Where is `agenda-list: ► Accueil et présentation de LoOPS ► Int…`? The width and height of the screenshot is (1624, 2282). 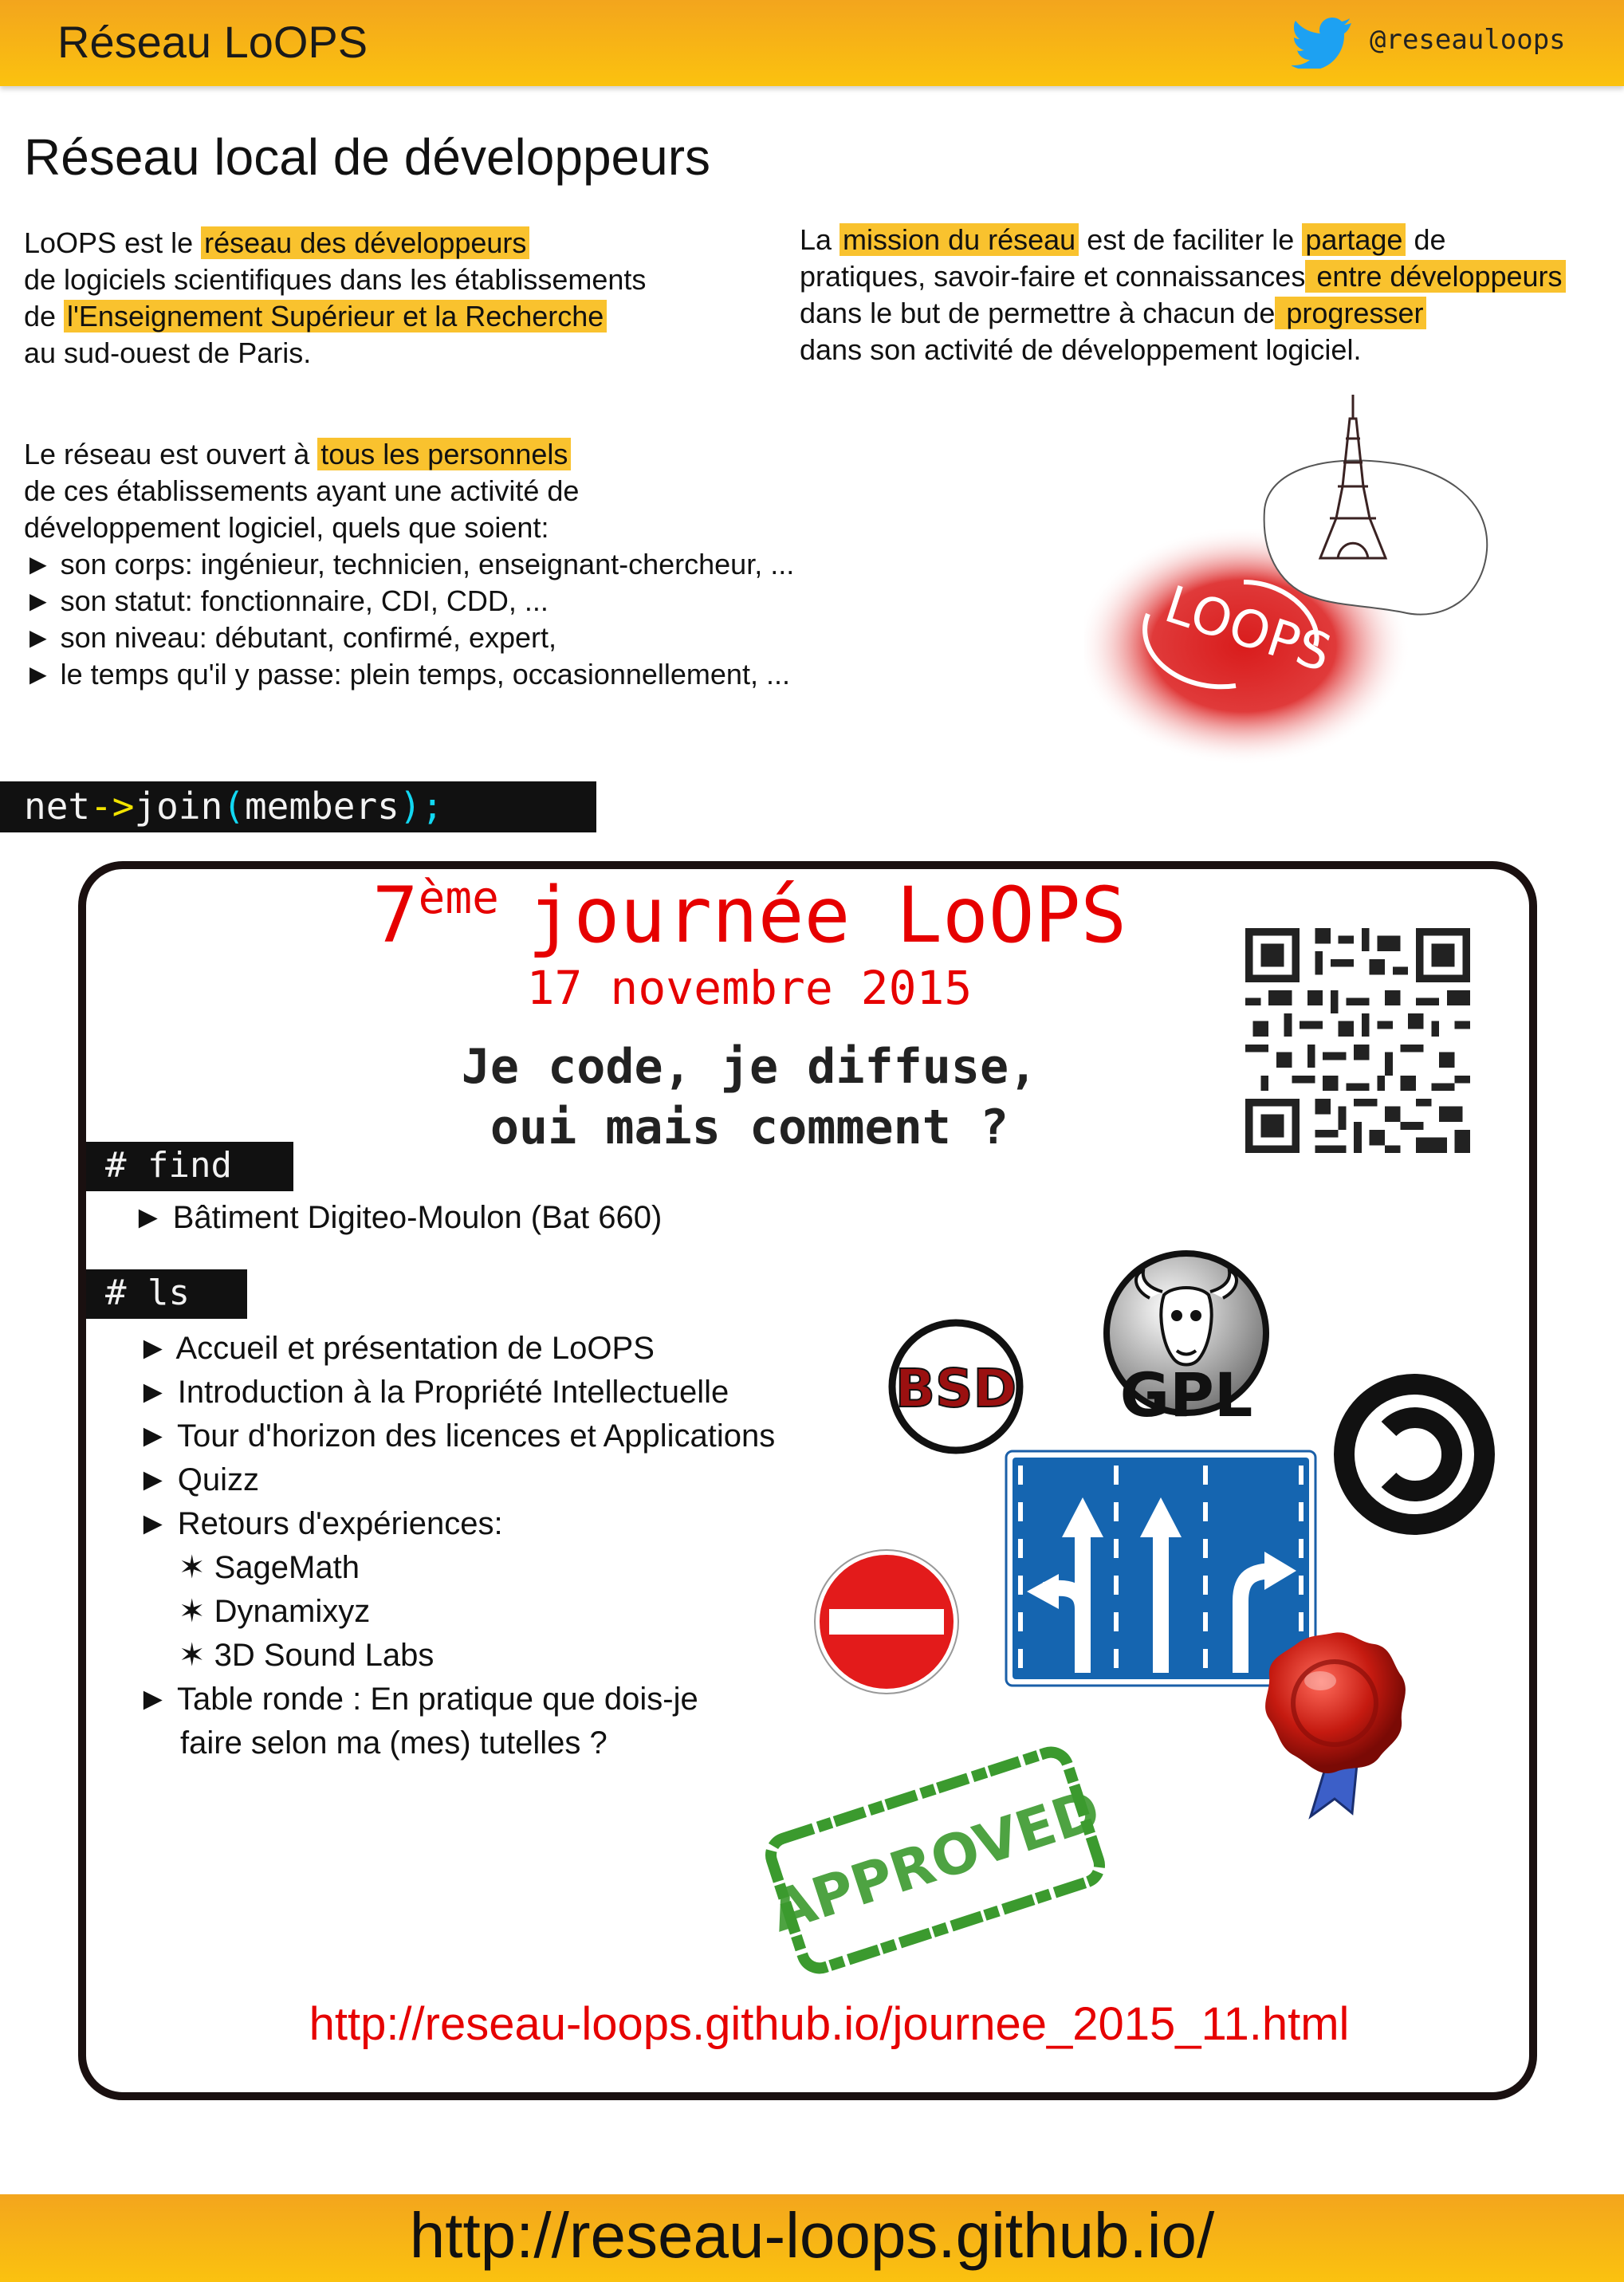
agenda-list: ► Accueil et présentation de LoOPS ► Int… is located at coordinates (456, 1546).